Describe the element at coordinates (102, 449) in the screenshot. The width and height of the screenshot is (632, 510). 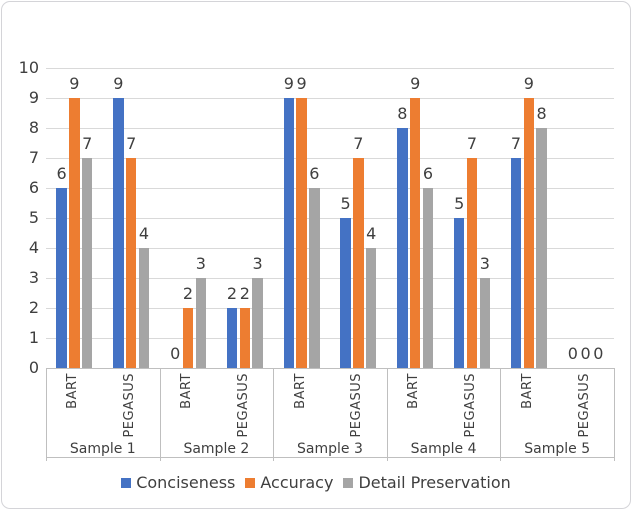
I see `sample-axis-label: Sample 1` at that location.